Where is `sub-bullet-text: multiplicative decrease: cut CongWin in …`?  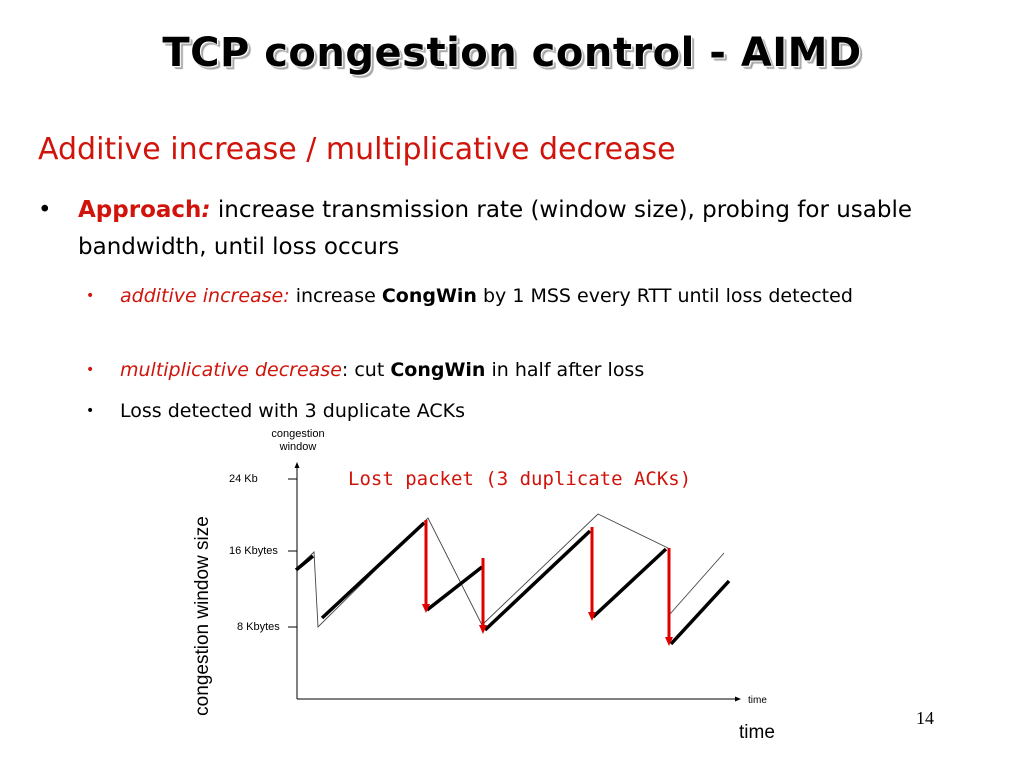
sub-bullet-text: multiplicative decrease: cut CongWin in … is located at coordinates (533, 370).